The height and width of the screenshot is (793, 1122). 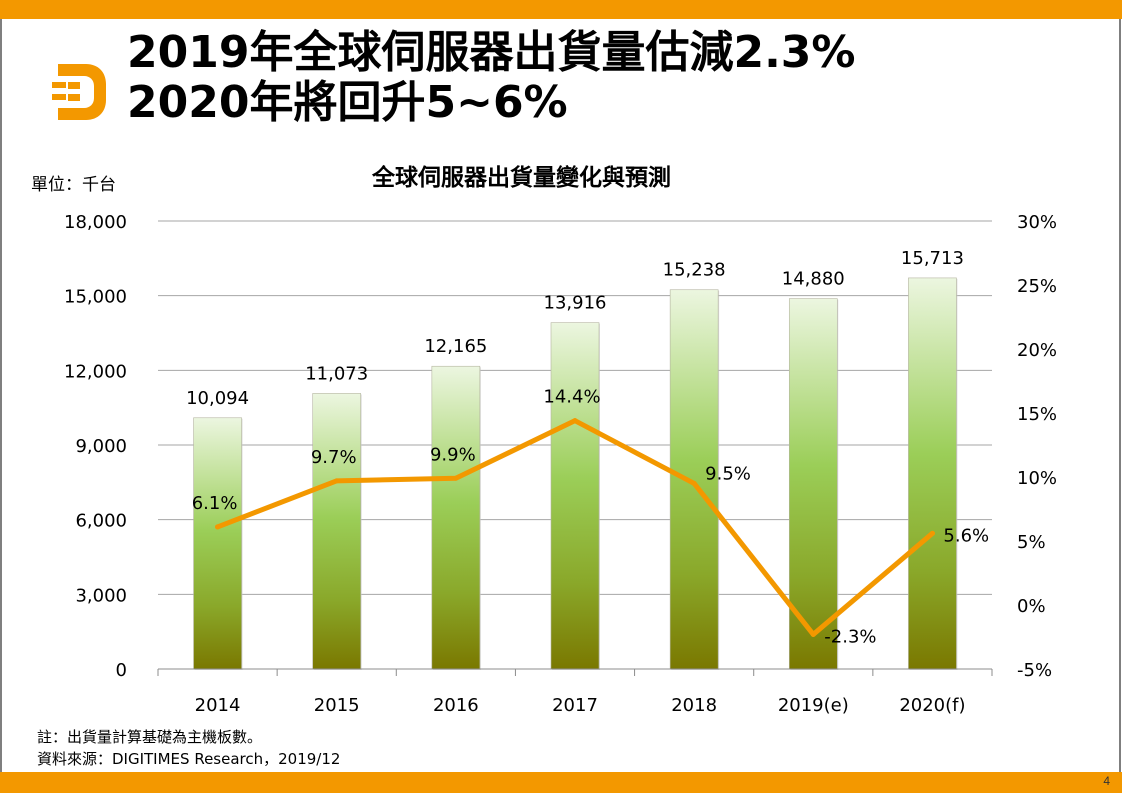 I want to click on growth-value-label: 9.9%, so click(x=453, y=454).